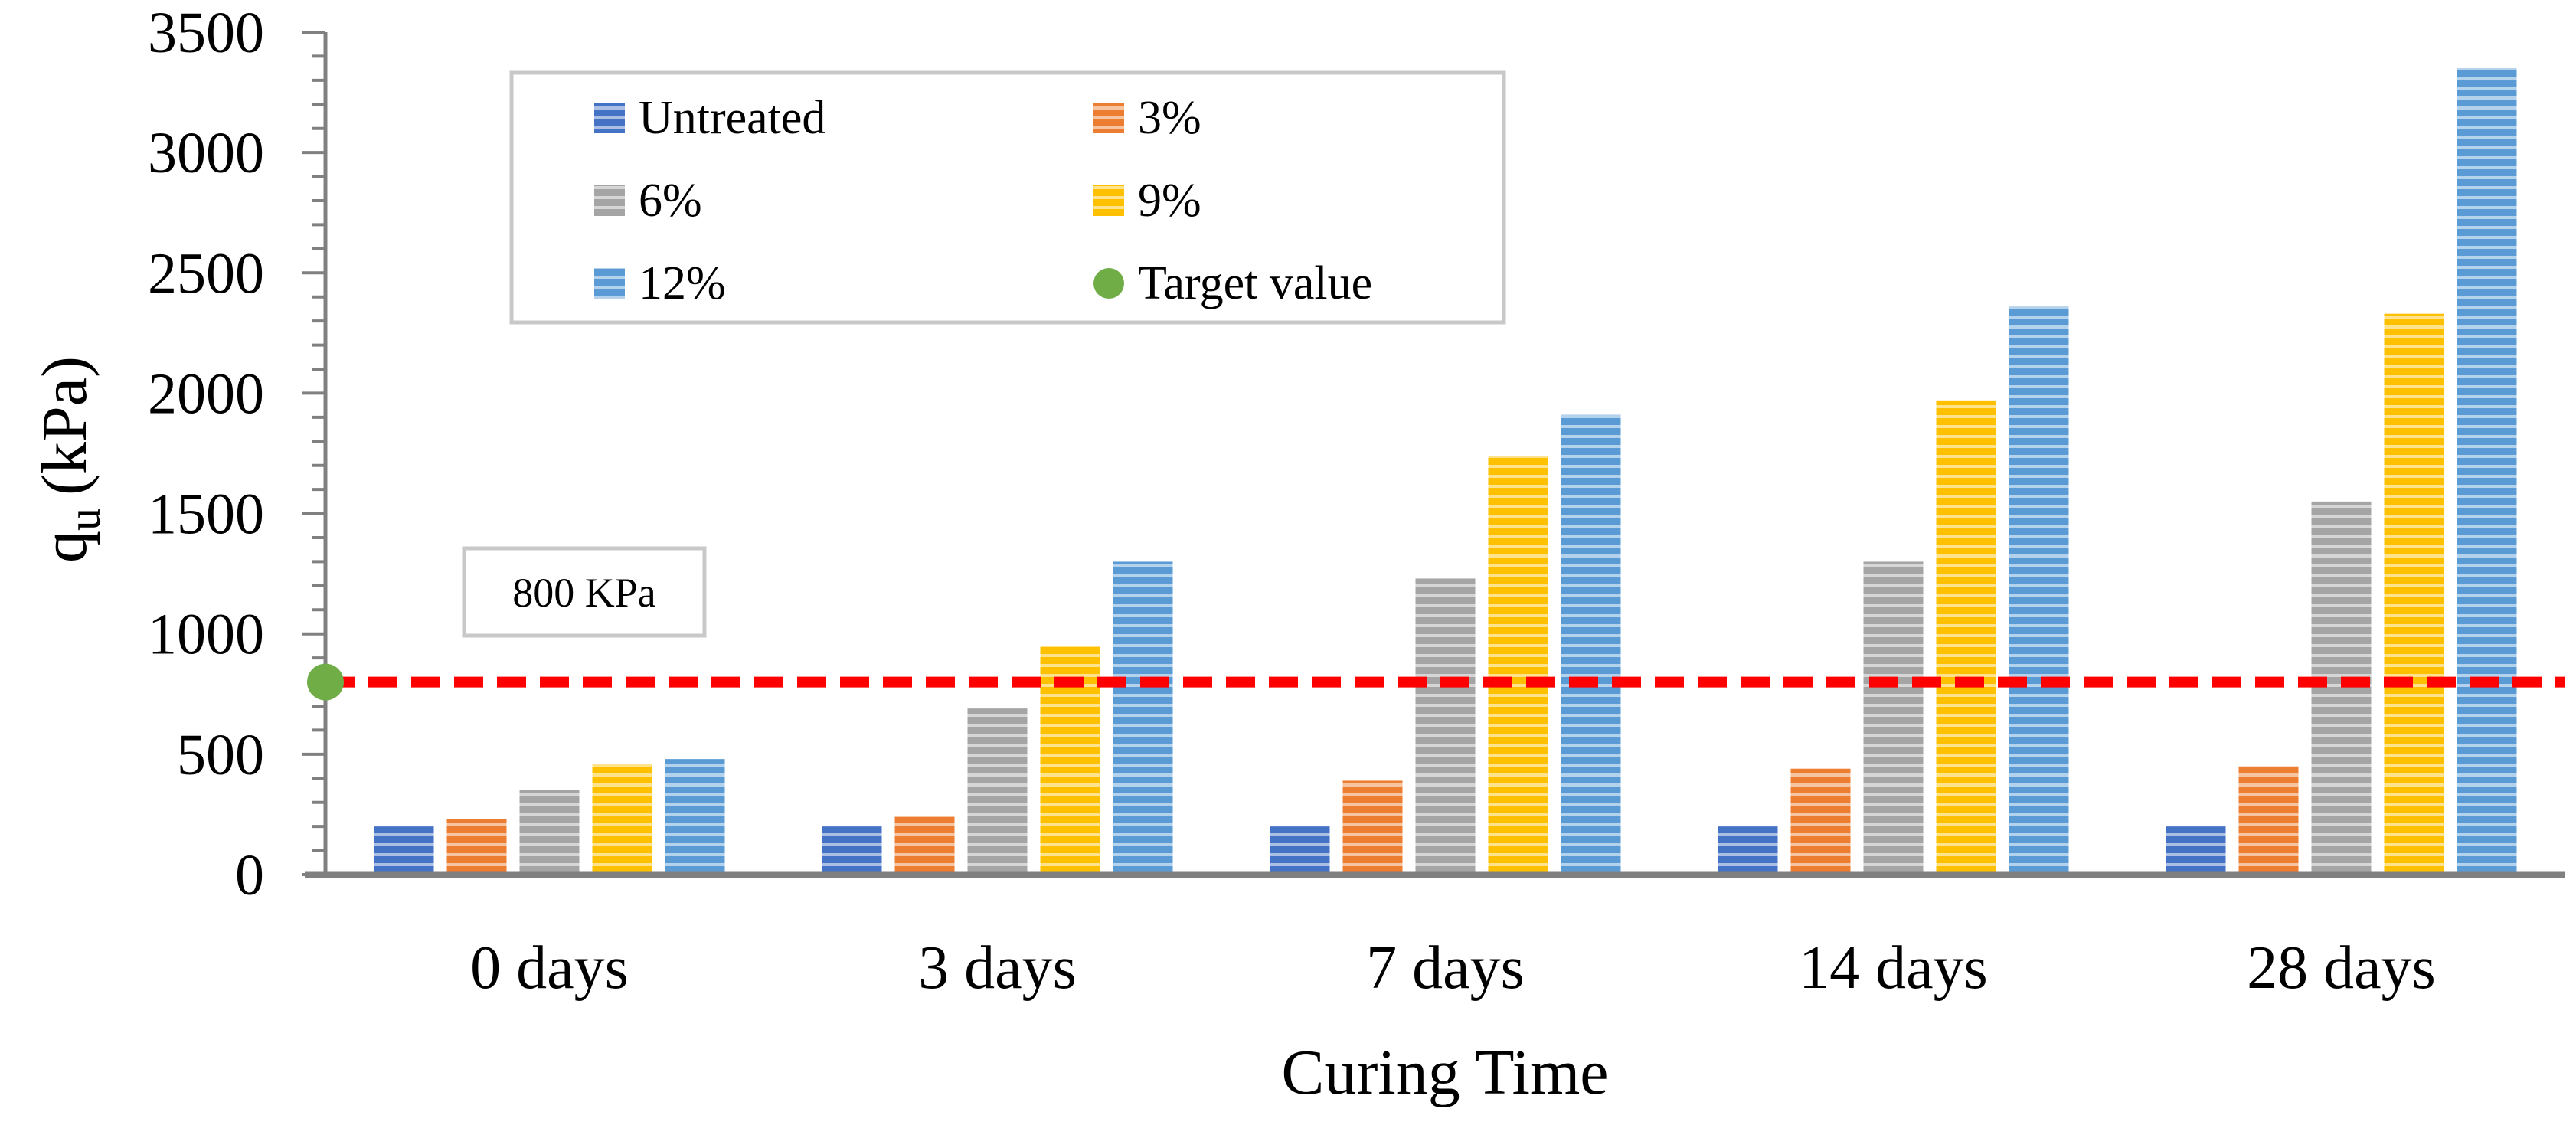 The image size is (2576, 1125). What do you see at coordinates (1255, 283) in the screenshot?
I see `legend-label: Target value` at bounding box center [1255, 283].